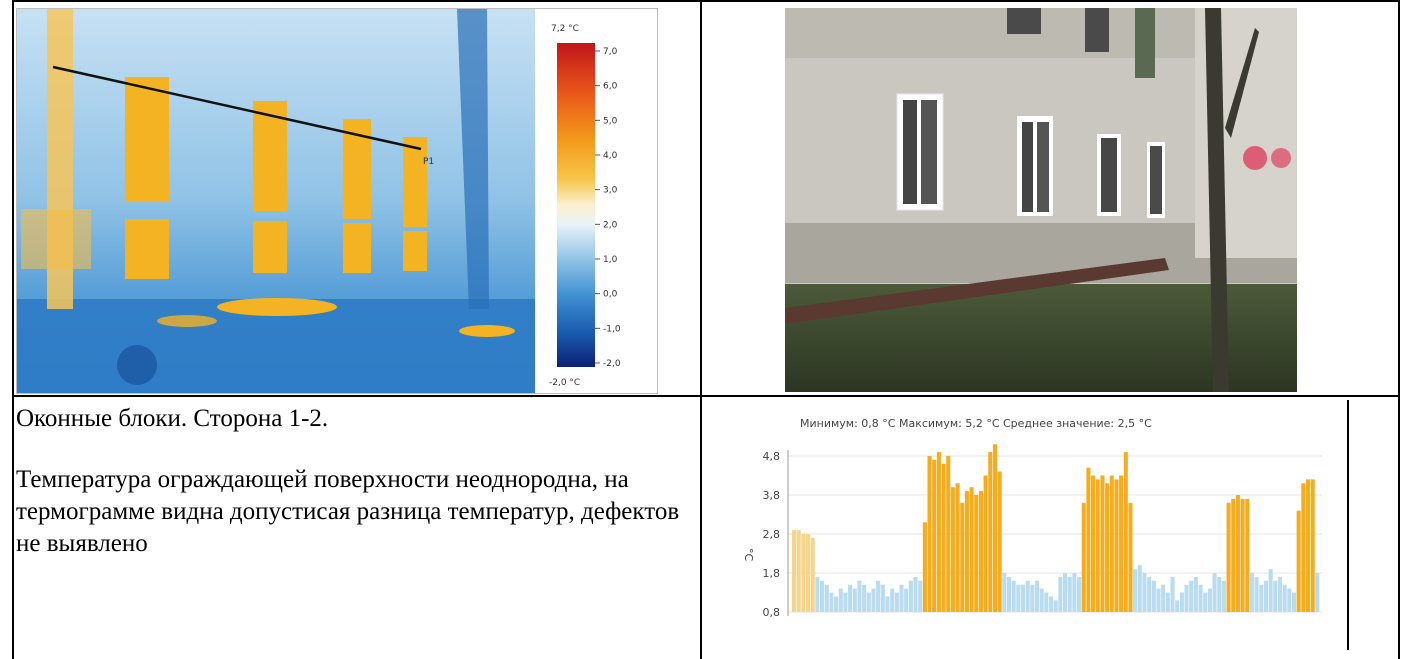 The height and width of the screenshot is (659, 1407). Describe the element at coordinates (237, 108) in the screenshot. I see `profile-line` at that location.